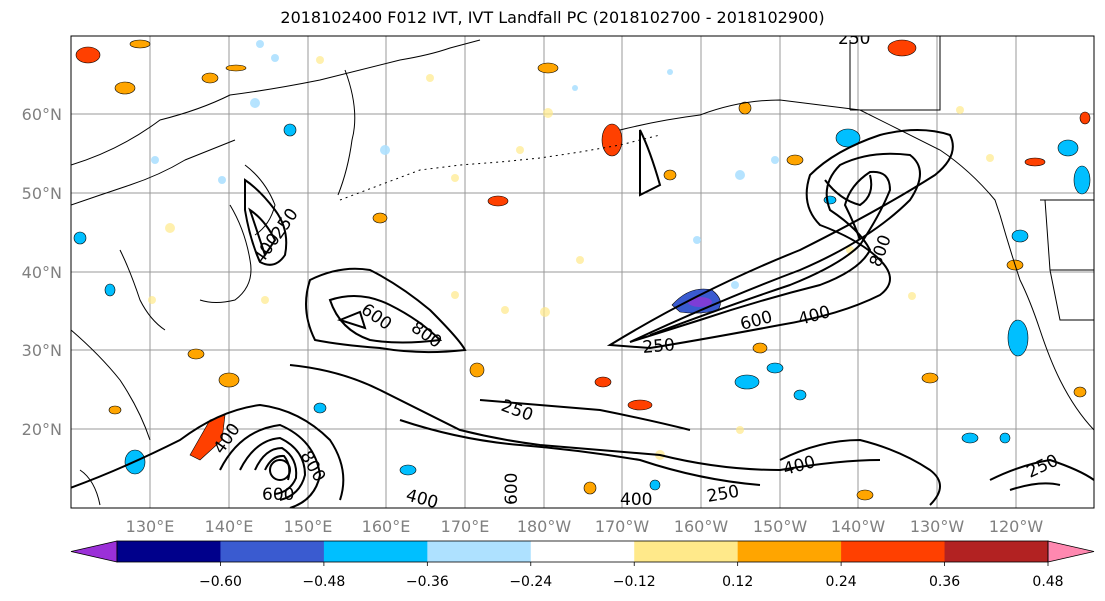 Image resolution: width=1105 pixels, height=601 pixels. I want to click on colorbar-tick-label: 0.24, so click(841, 582).